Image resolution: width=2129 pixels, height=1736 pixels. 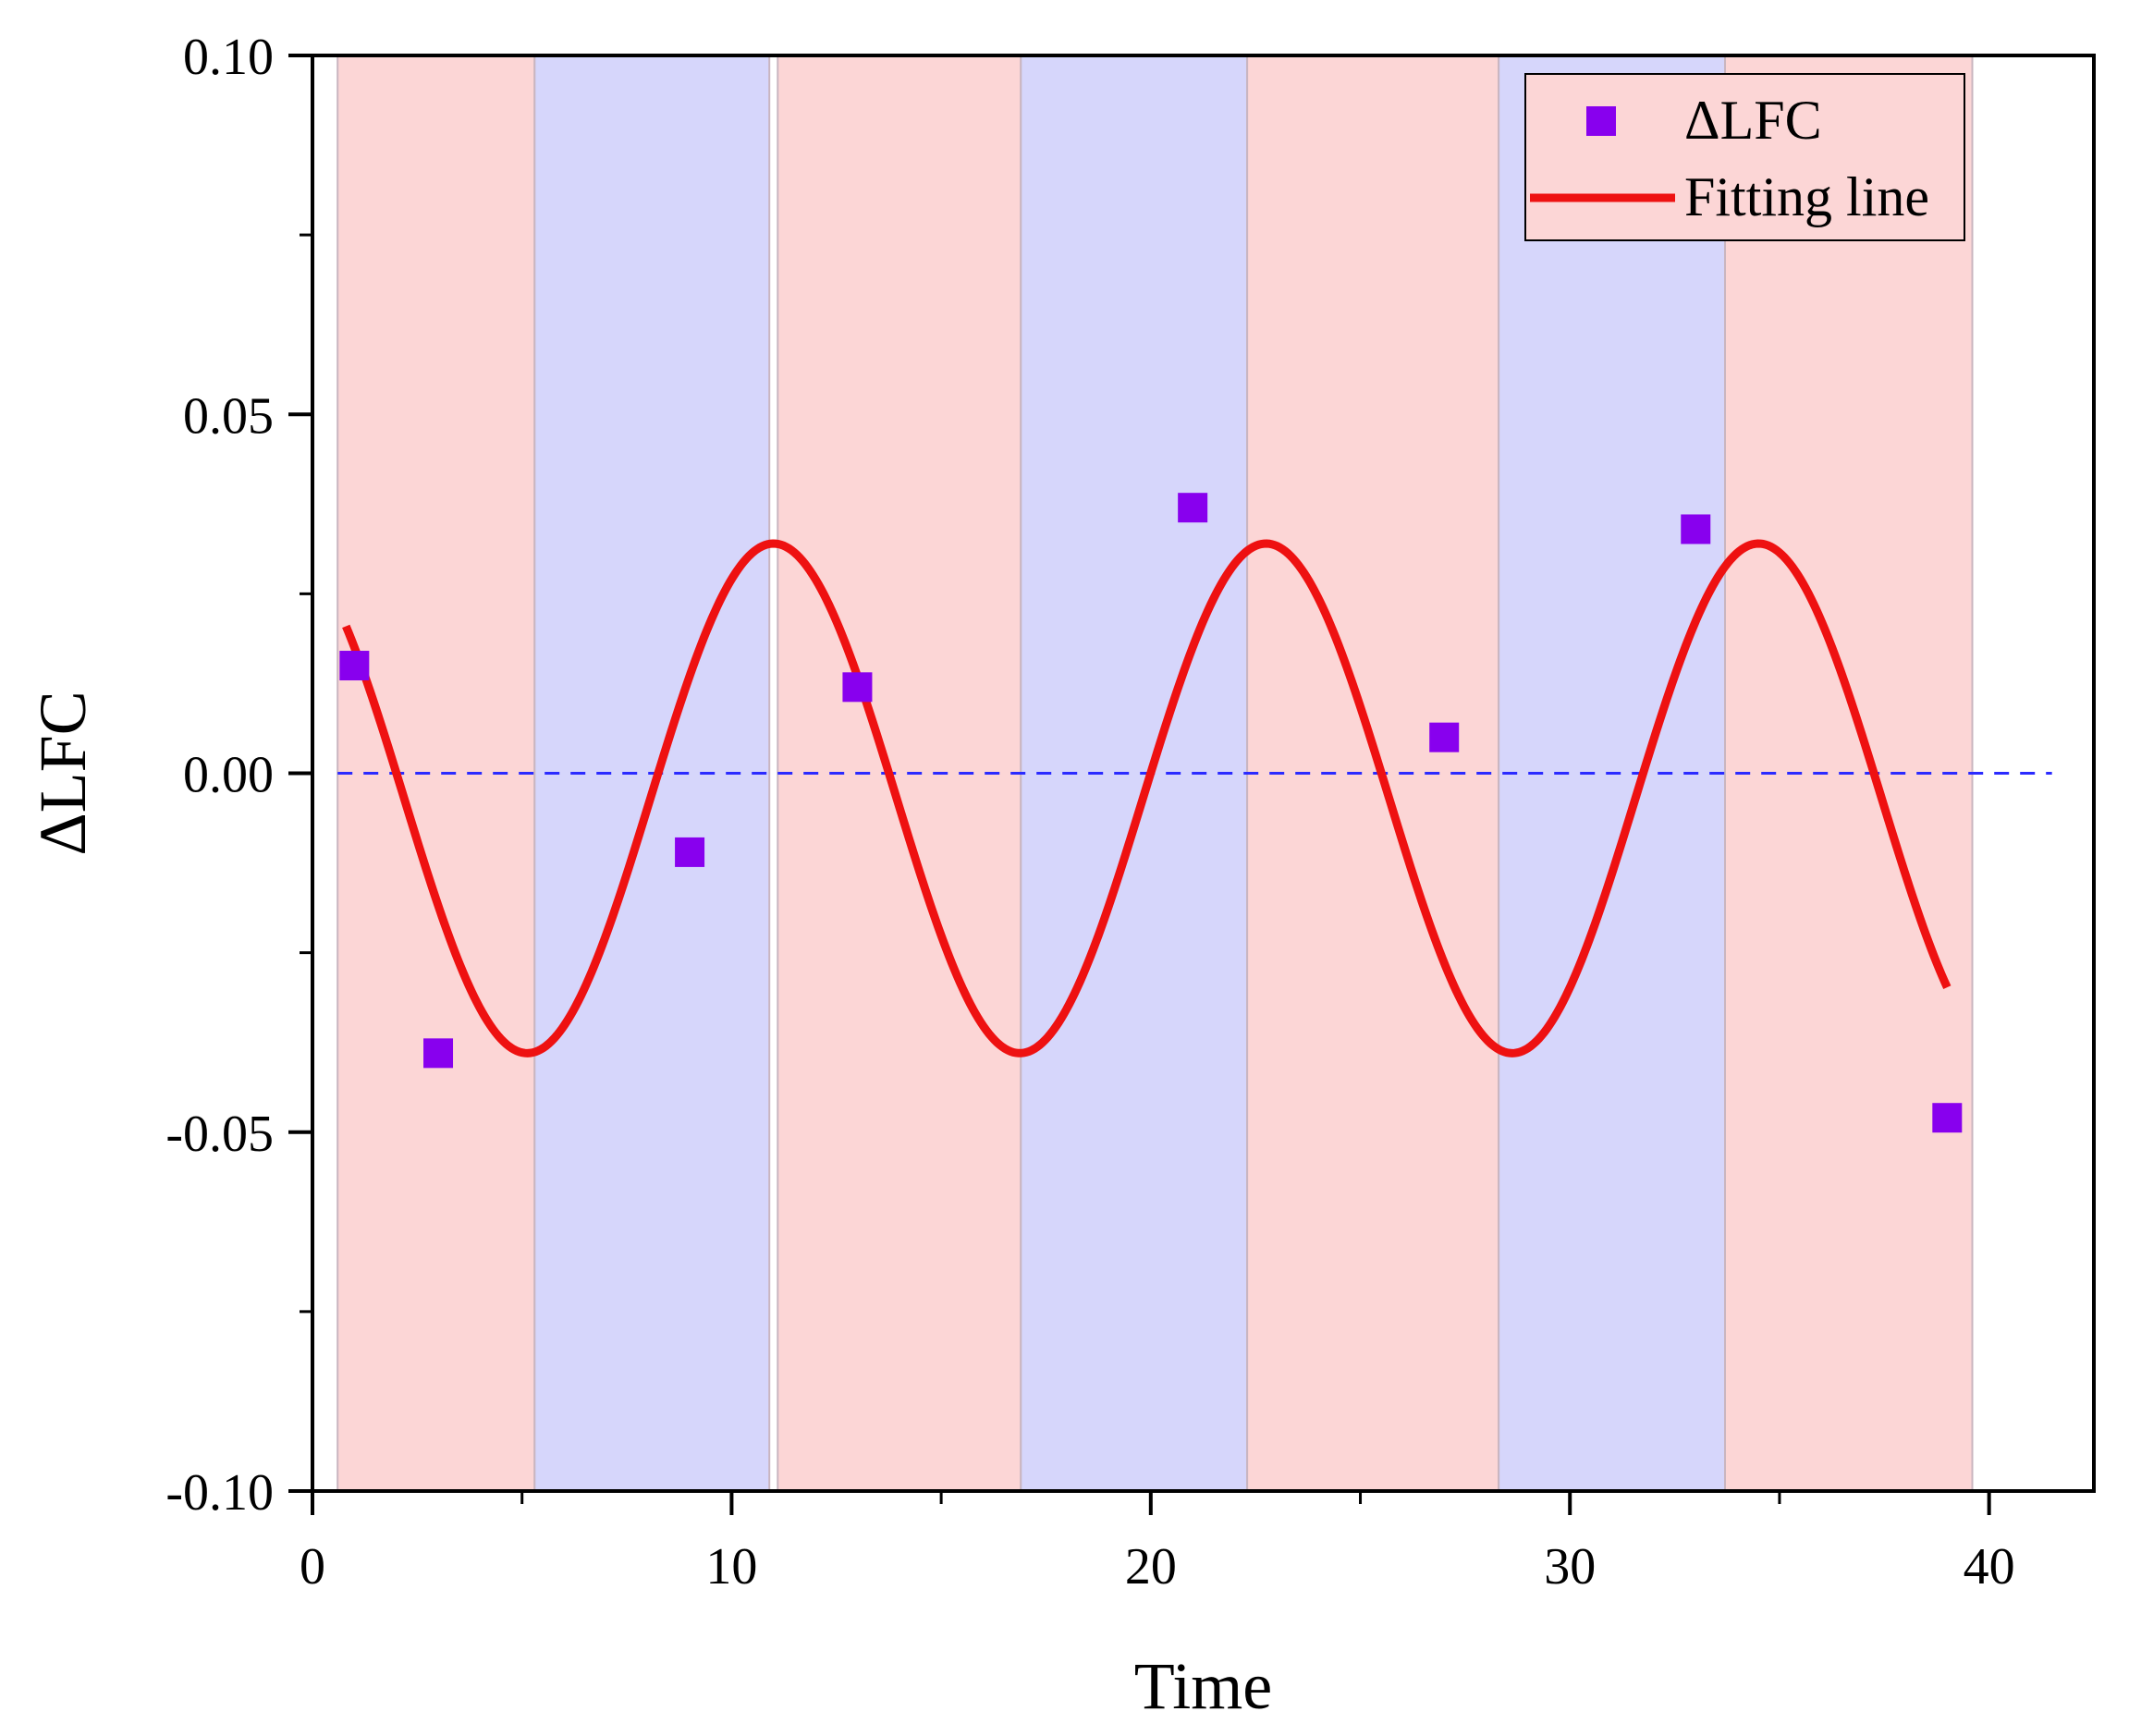 What do you see at coordinates (1601, 121) in the screenshot?
I see `legend-square-marker` at bounding box center [1601, 121].